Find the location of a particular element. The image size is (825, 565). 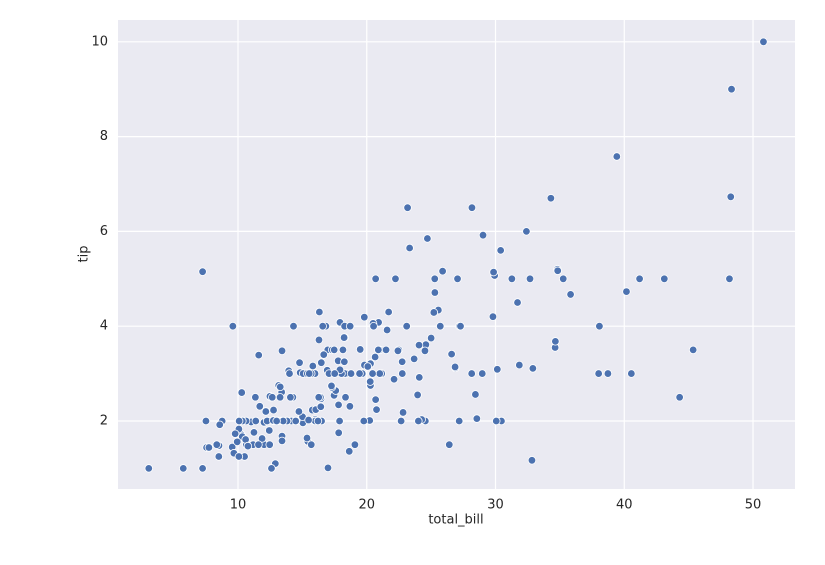

y-tick-label: 6 is located at coordinates (104, 231).